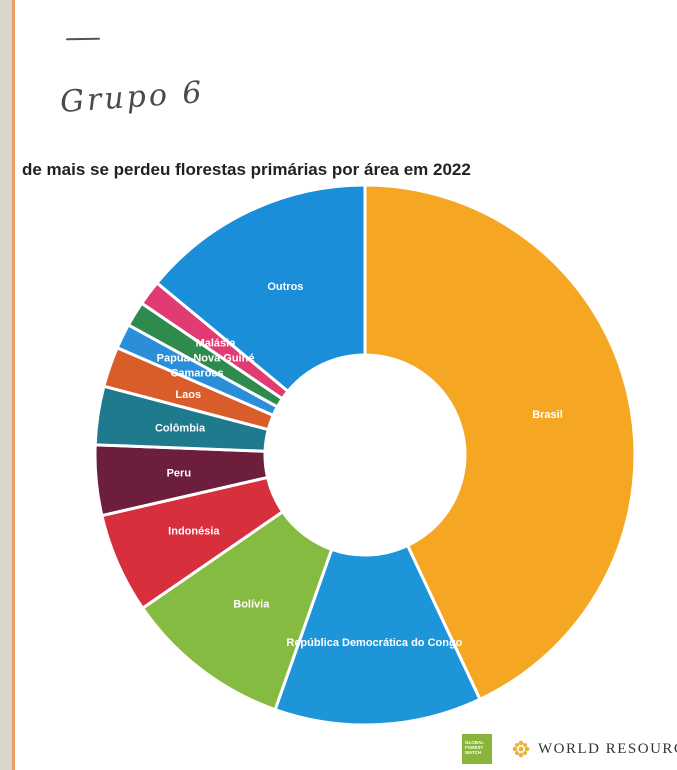 The width and height of the screenshot is (677, 770). Describe the element at coordinates (180, 428) in the screenshot. I see `slice-label: Colômbia` at that location.